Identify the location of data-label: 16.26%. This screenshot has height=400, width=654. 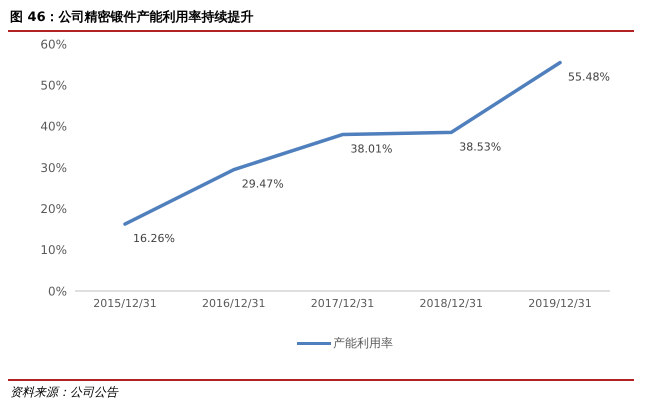
(154, 239).